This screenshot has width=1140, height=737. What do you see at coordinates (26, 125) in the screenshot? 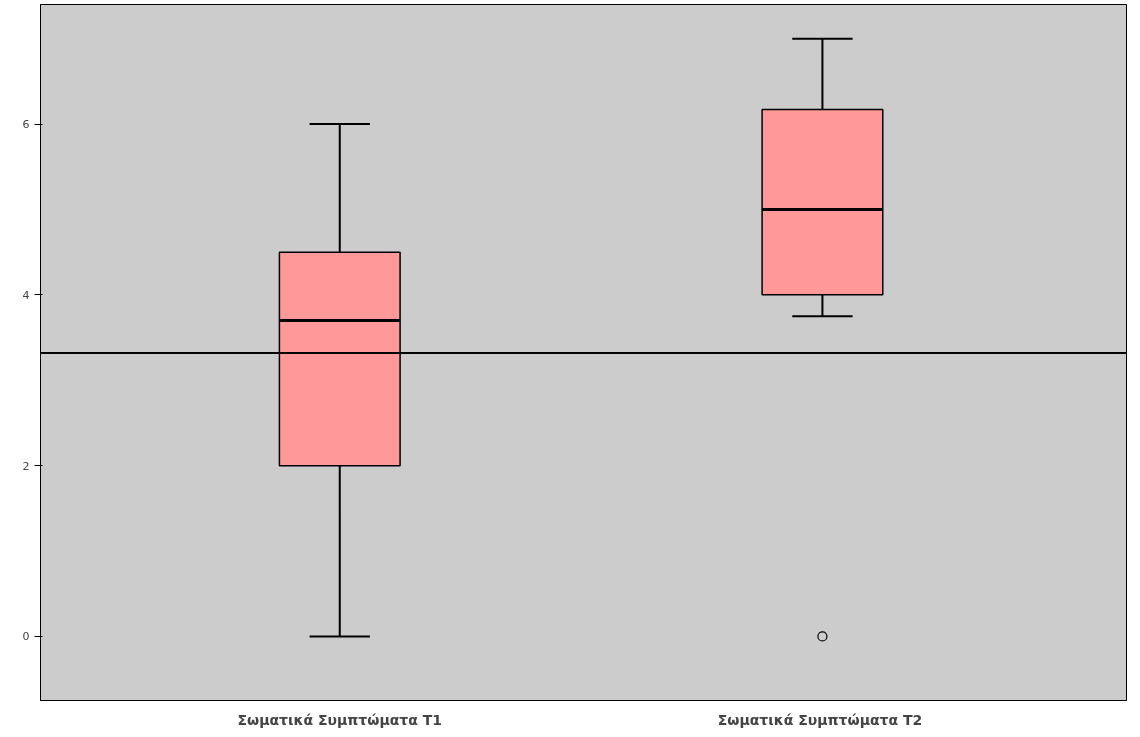
I see `y-tick-label: 6` at bounding box center [26, 125].